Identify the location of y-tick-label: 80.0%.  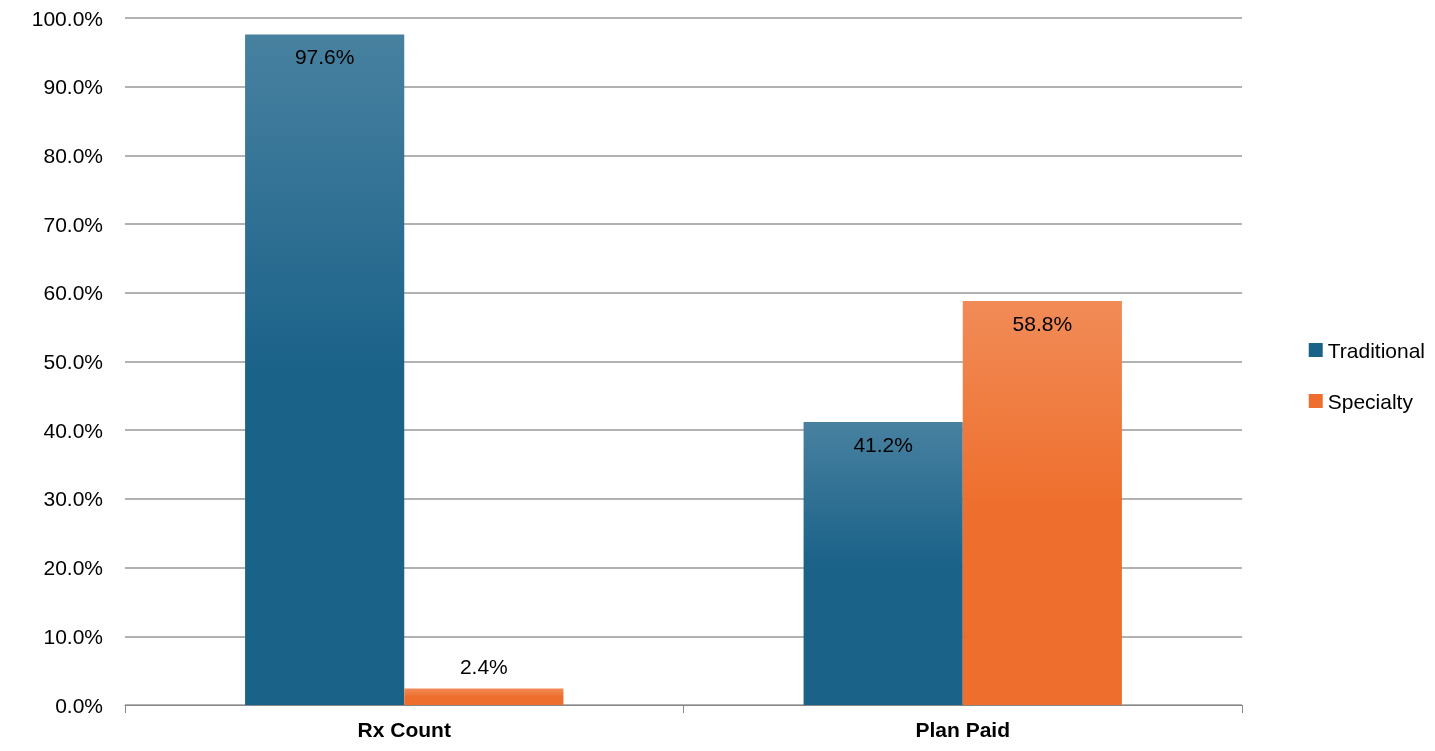
(73, 155).